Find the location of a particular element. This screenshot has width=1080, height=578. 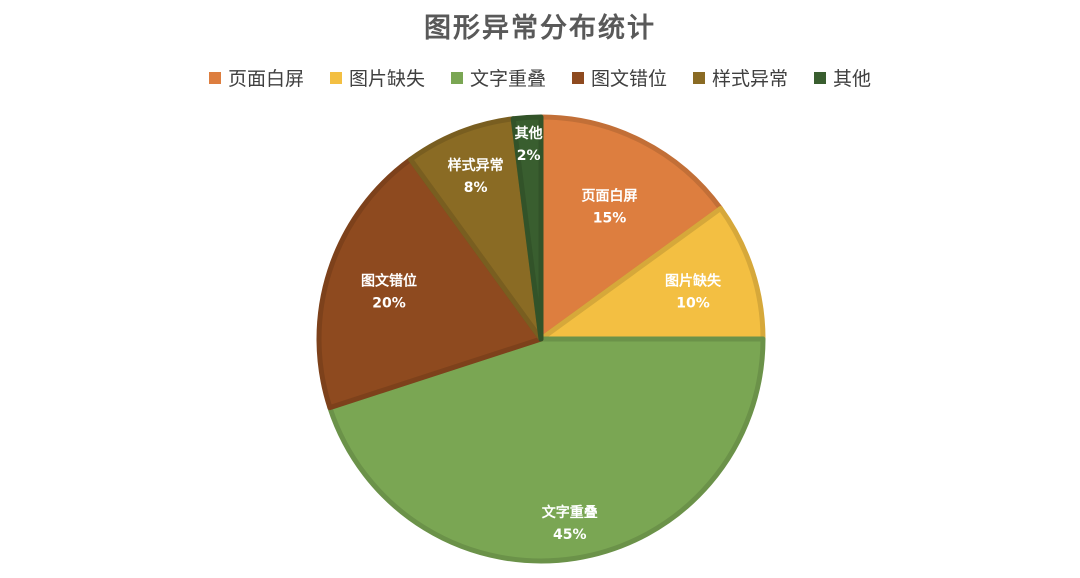

legend-item: 页面白屏 is located at coordinates (256, 77).